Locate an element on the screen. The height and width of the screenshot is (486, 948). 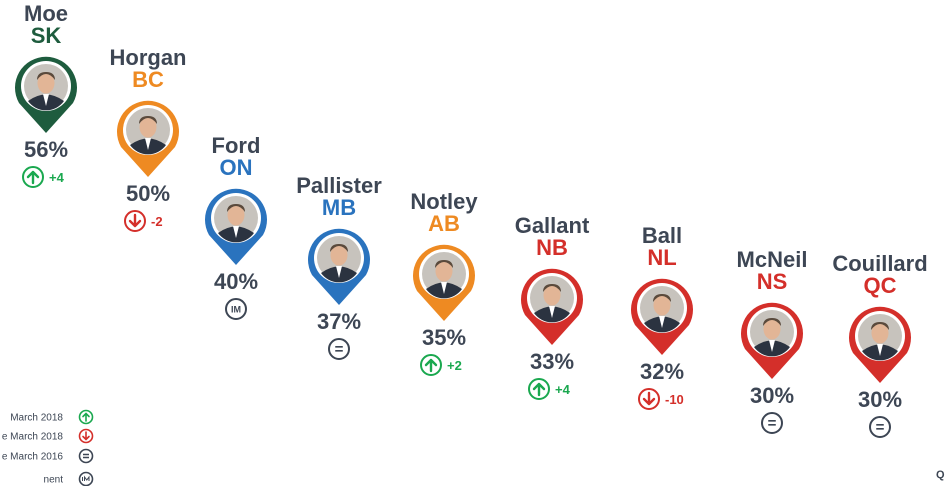
premier-ball-name: Ball is located at coordinates (662, 235).